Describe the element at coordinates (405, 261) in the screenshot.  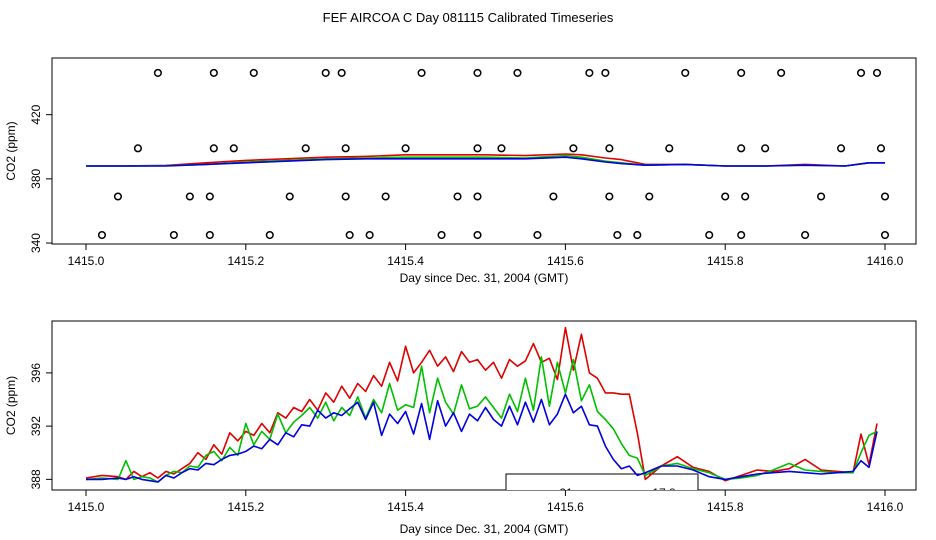
I see `top-x-tick-label: 1415.4` at that location.